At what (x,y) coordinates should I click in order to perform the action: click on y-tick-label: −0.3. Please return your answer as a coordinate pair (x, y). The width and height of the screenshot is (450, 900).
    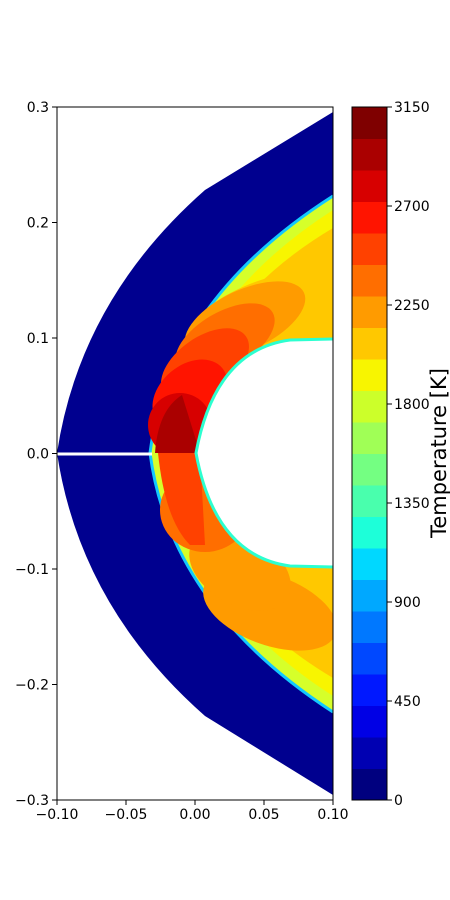
    Looking at the image, I should click on (32, 801).